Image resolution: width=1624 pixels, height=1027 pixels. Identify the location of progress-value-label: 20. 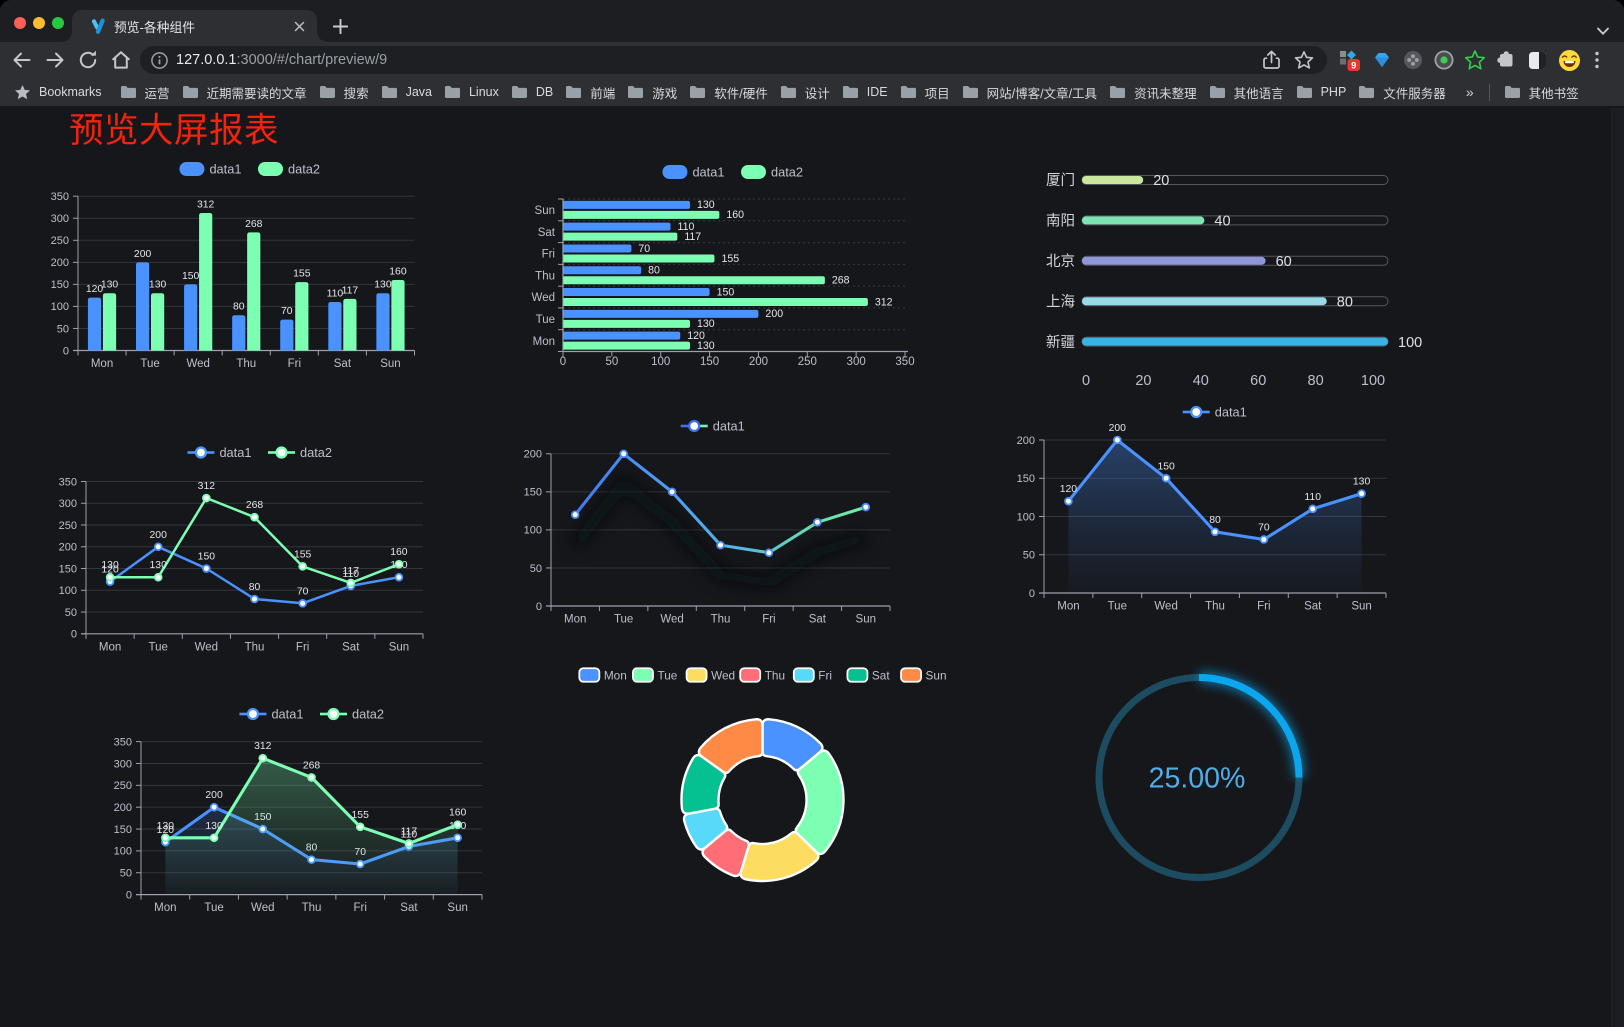
(1161, 181).